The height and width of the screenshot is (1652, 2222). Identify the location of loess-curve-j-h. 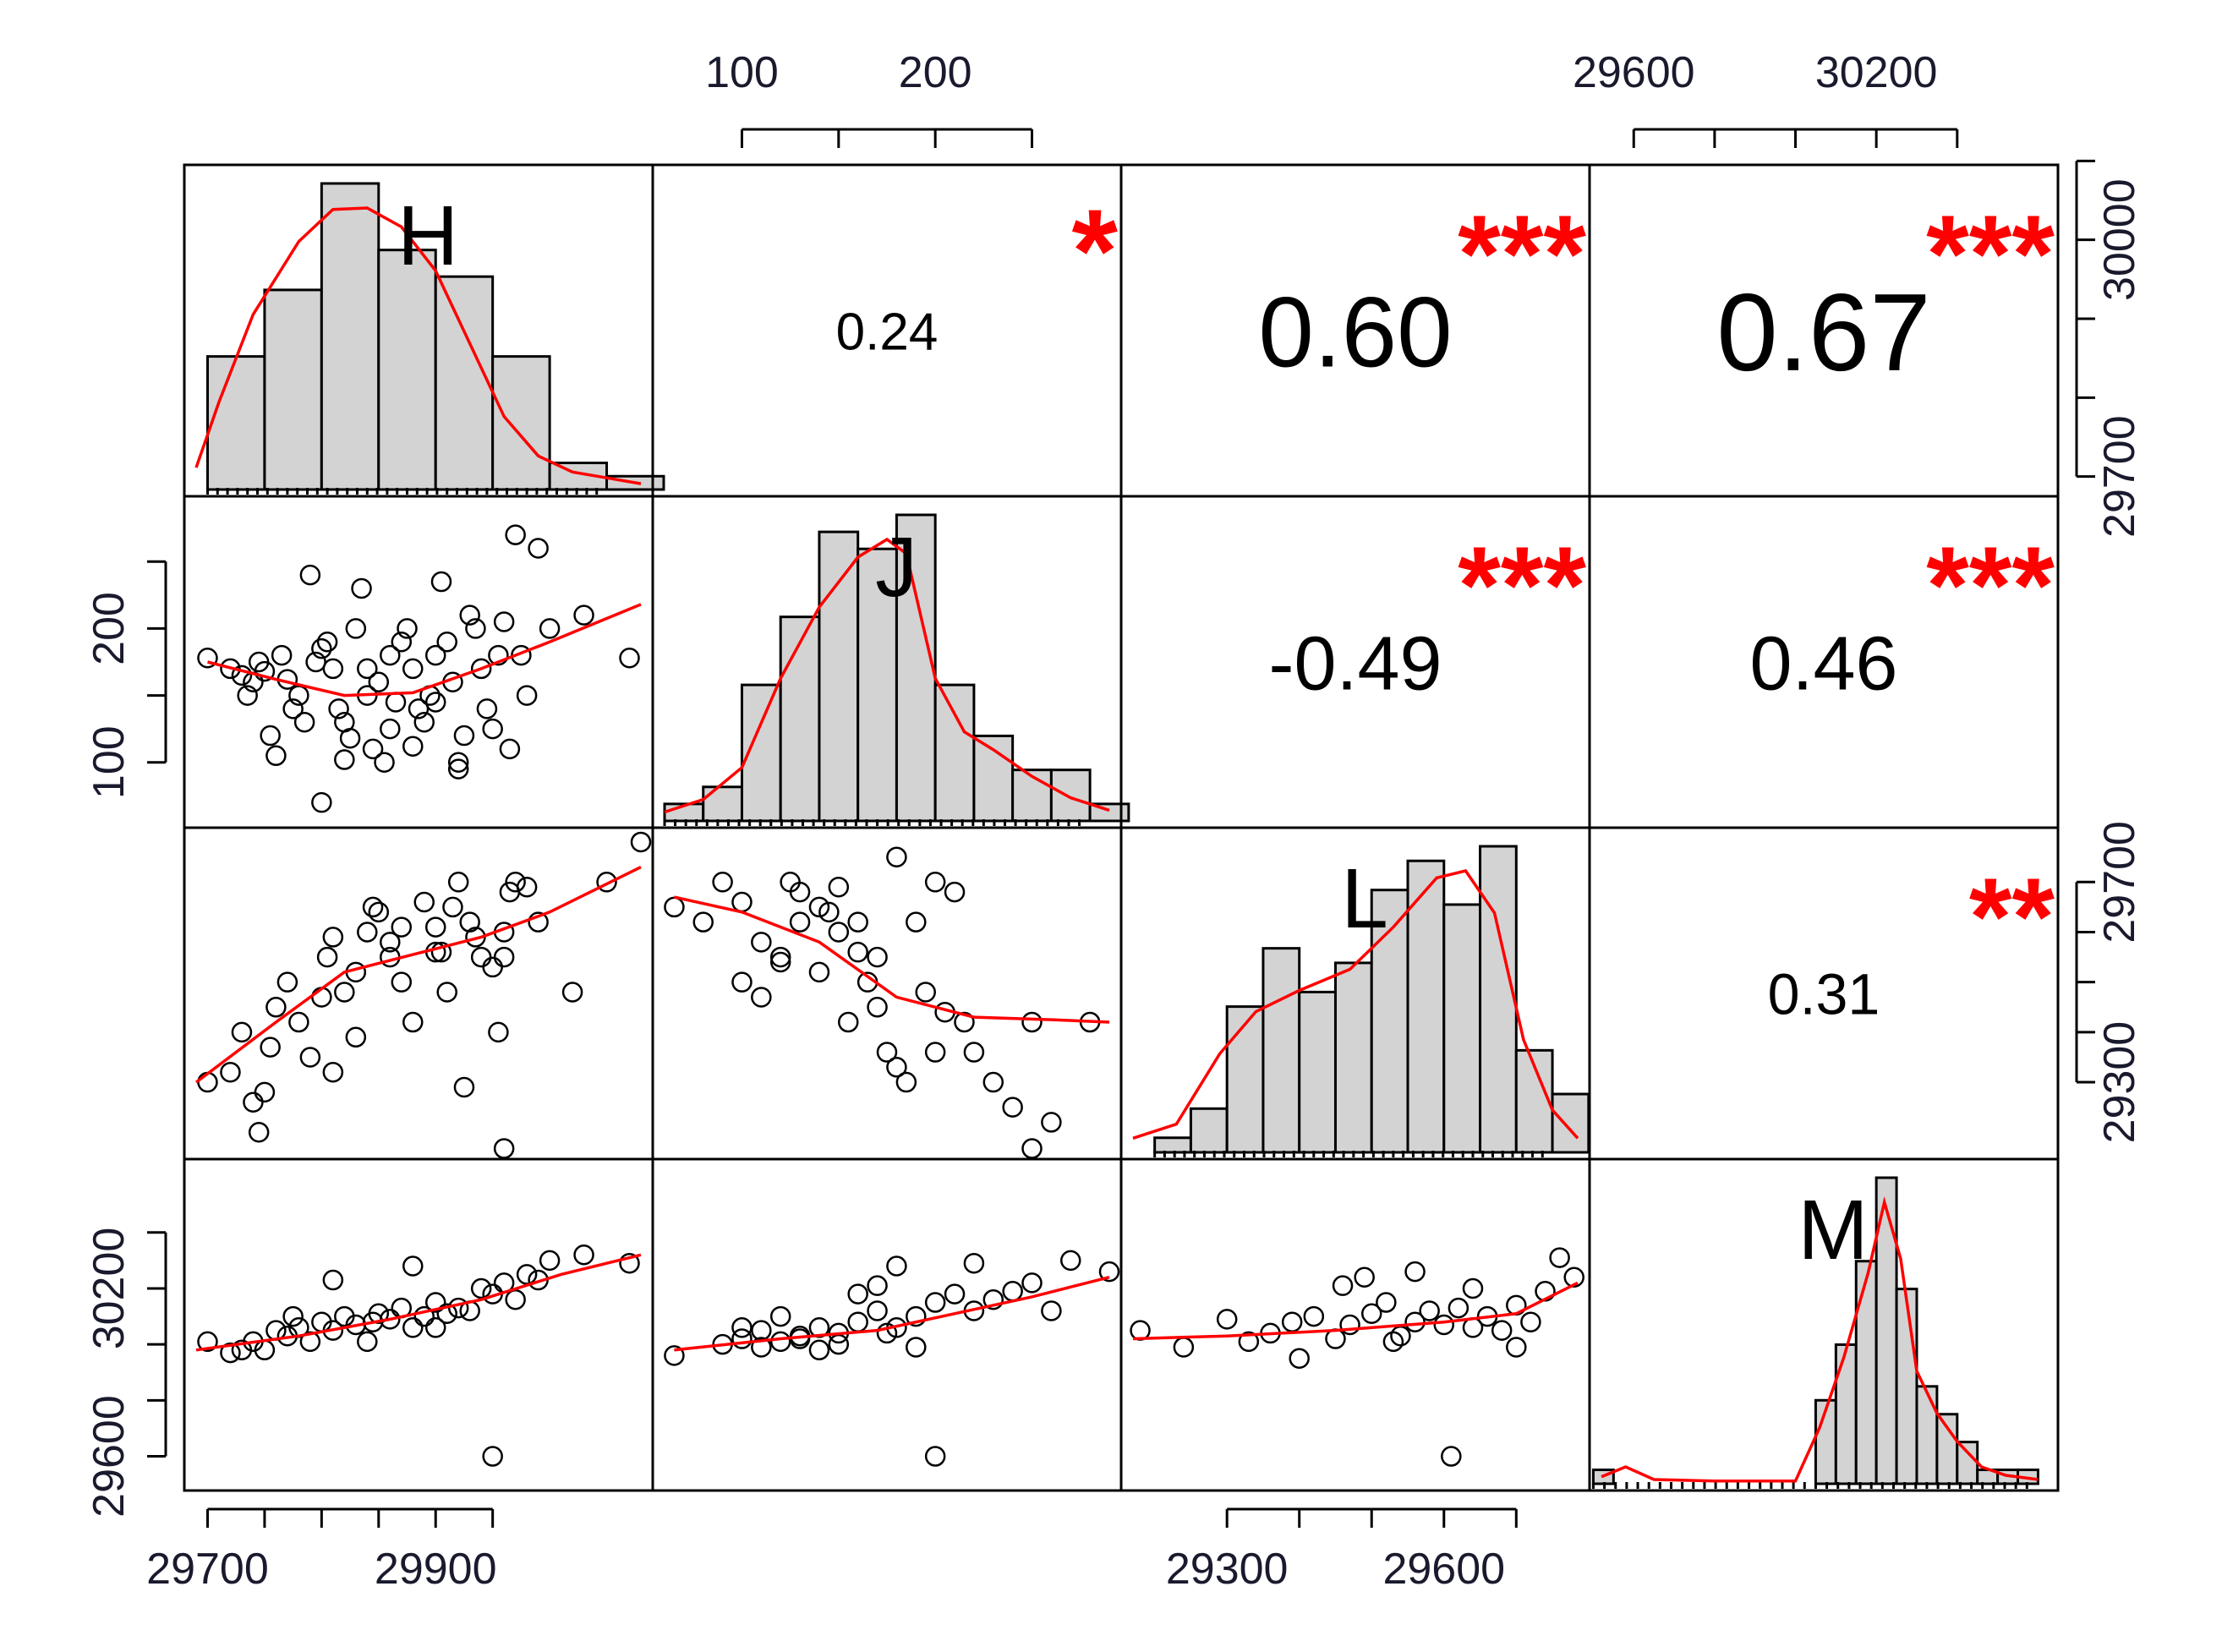
(424, 650).